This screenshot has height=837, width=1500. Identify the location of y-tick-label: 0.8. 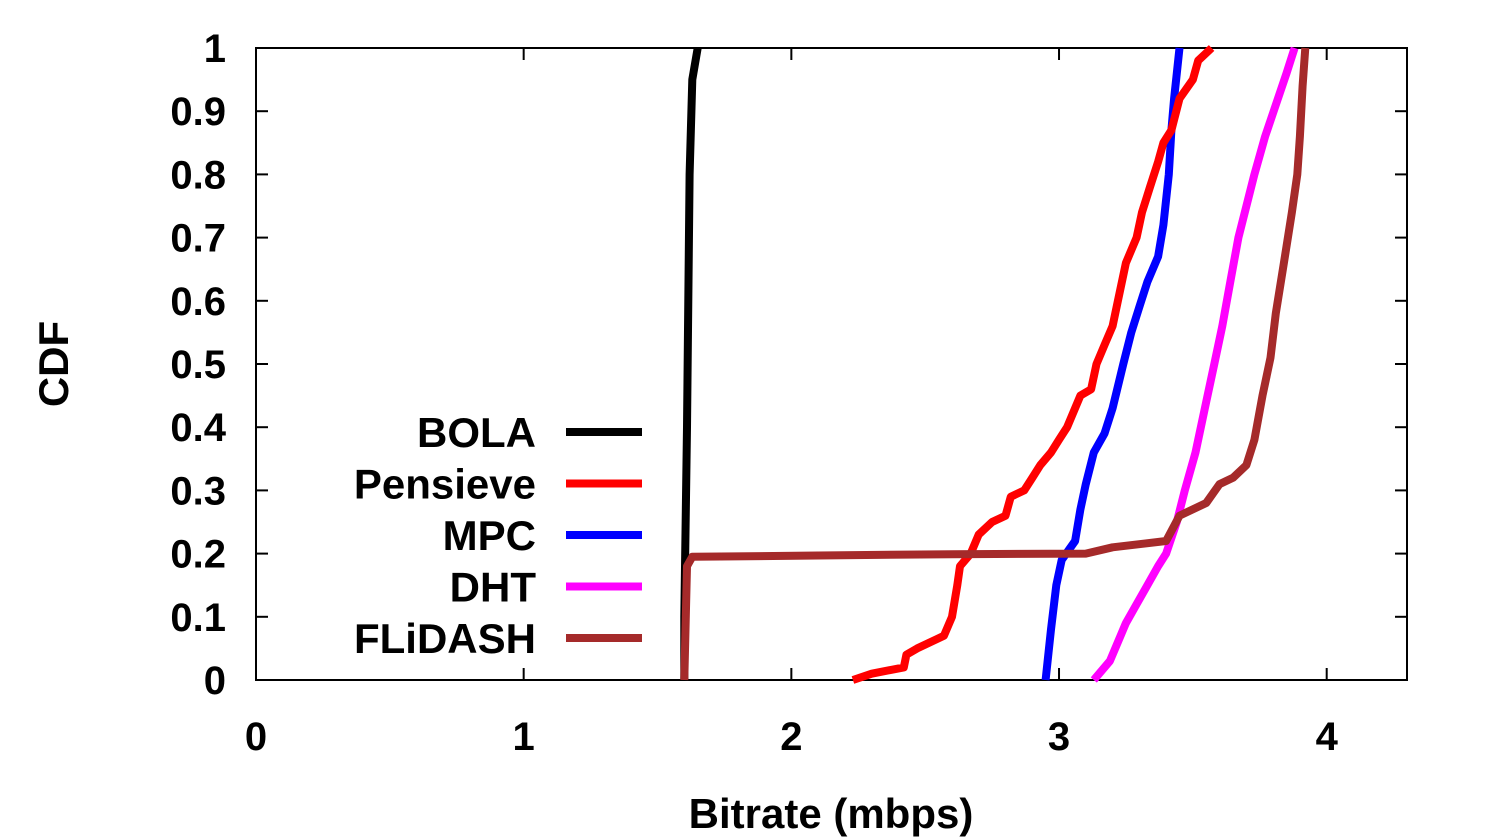
(198, 175).